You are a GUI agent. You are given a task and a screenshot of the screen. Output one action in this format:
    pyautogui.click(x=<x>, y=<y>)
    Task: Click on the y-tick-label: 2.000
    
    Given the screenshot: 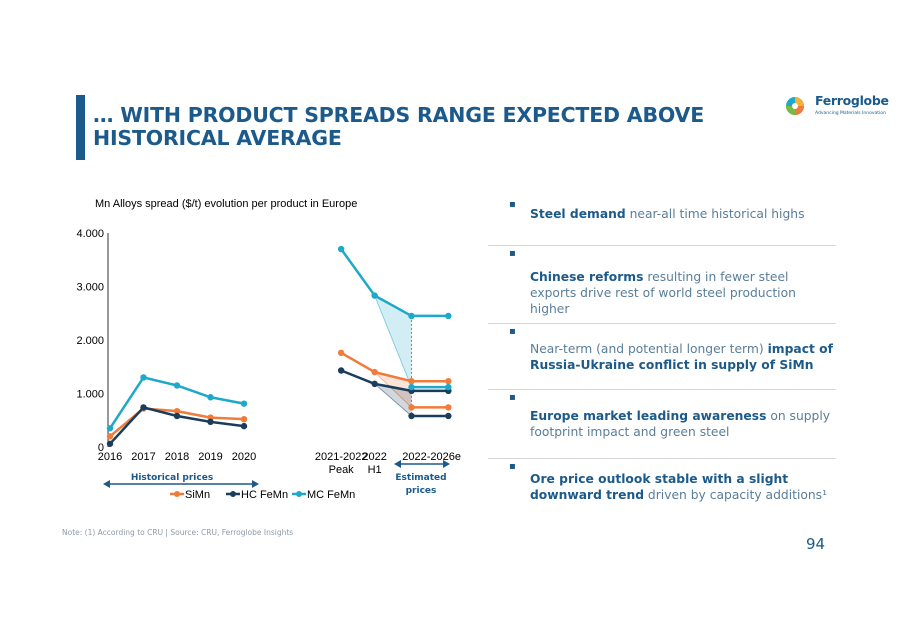 What is the action you would take?
    pyautogui.click(x=90, y=341)
    